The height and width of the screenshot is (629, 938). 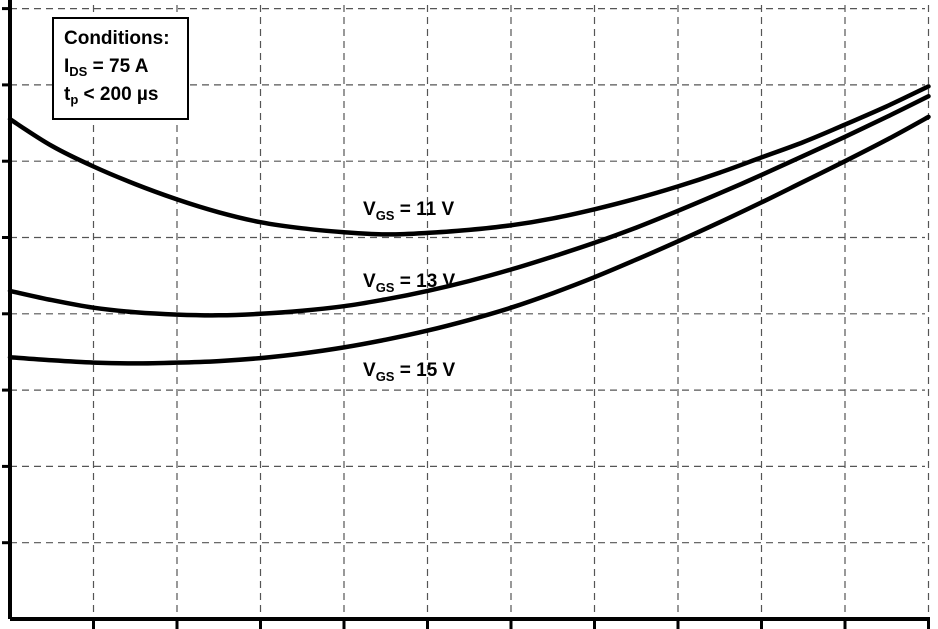 I want to click on conditions-pulse: tp < 200 µs, so click(x=125, y=95).